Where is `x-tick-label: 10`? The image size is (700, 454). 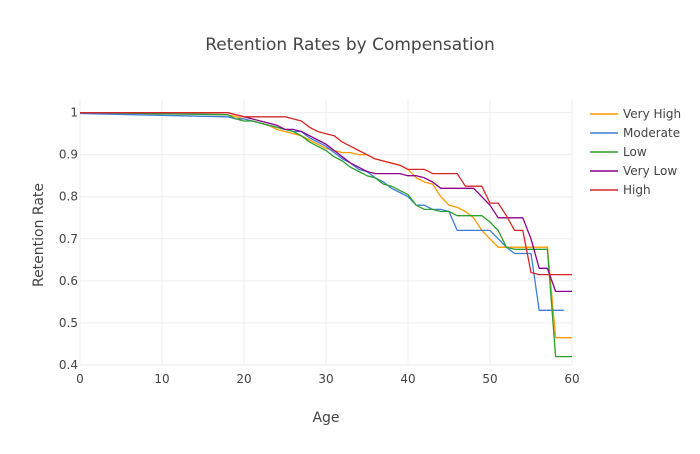 x-tick-label: 10 is located at coordinates (161, 379).